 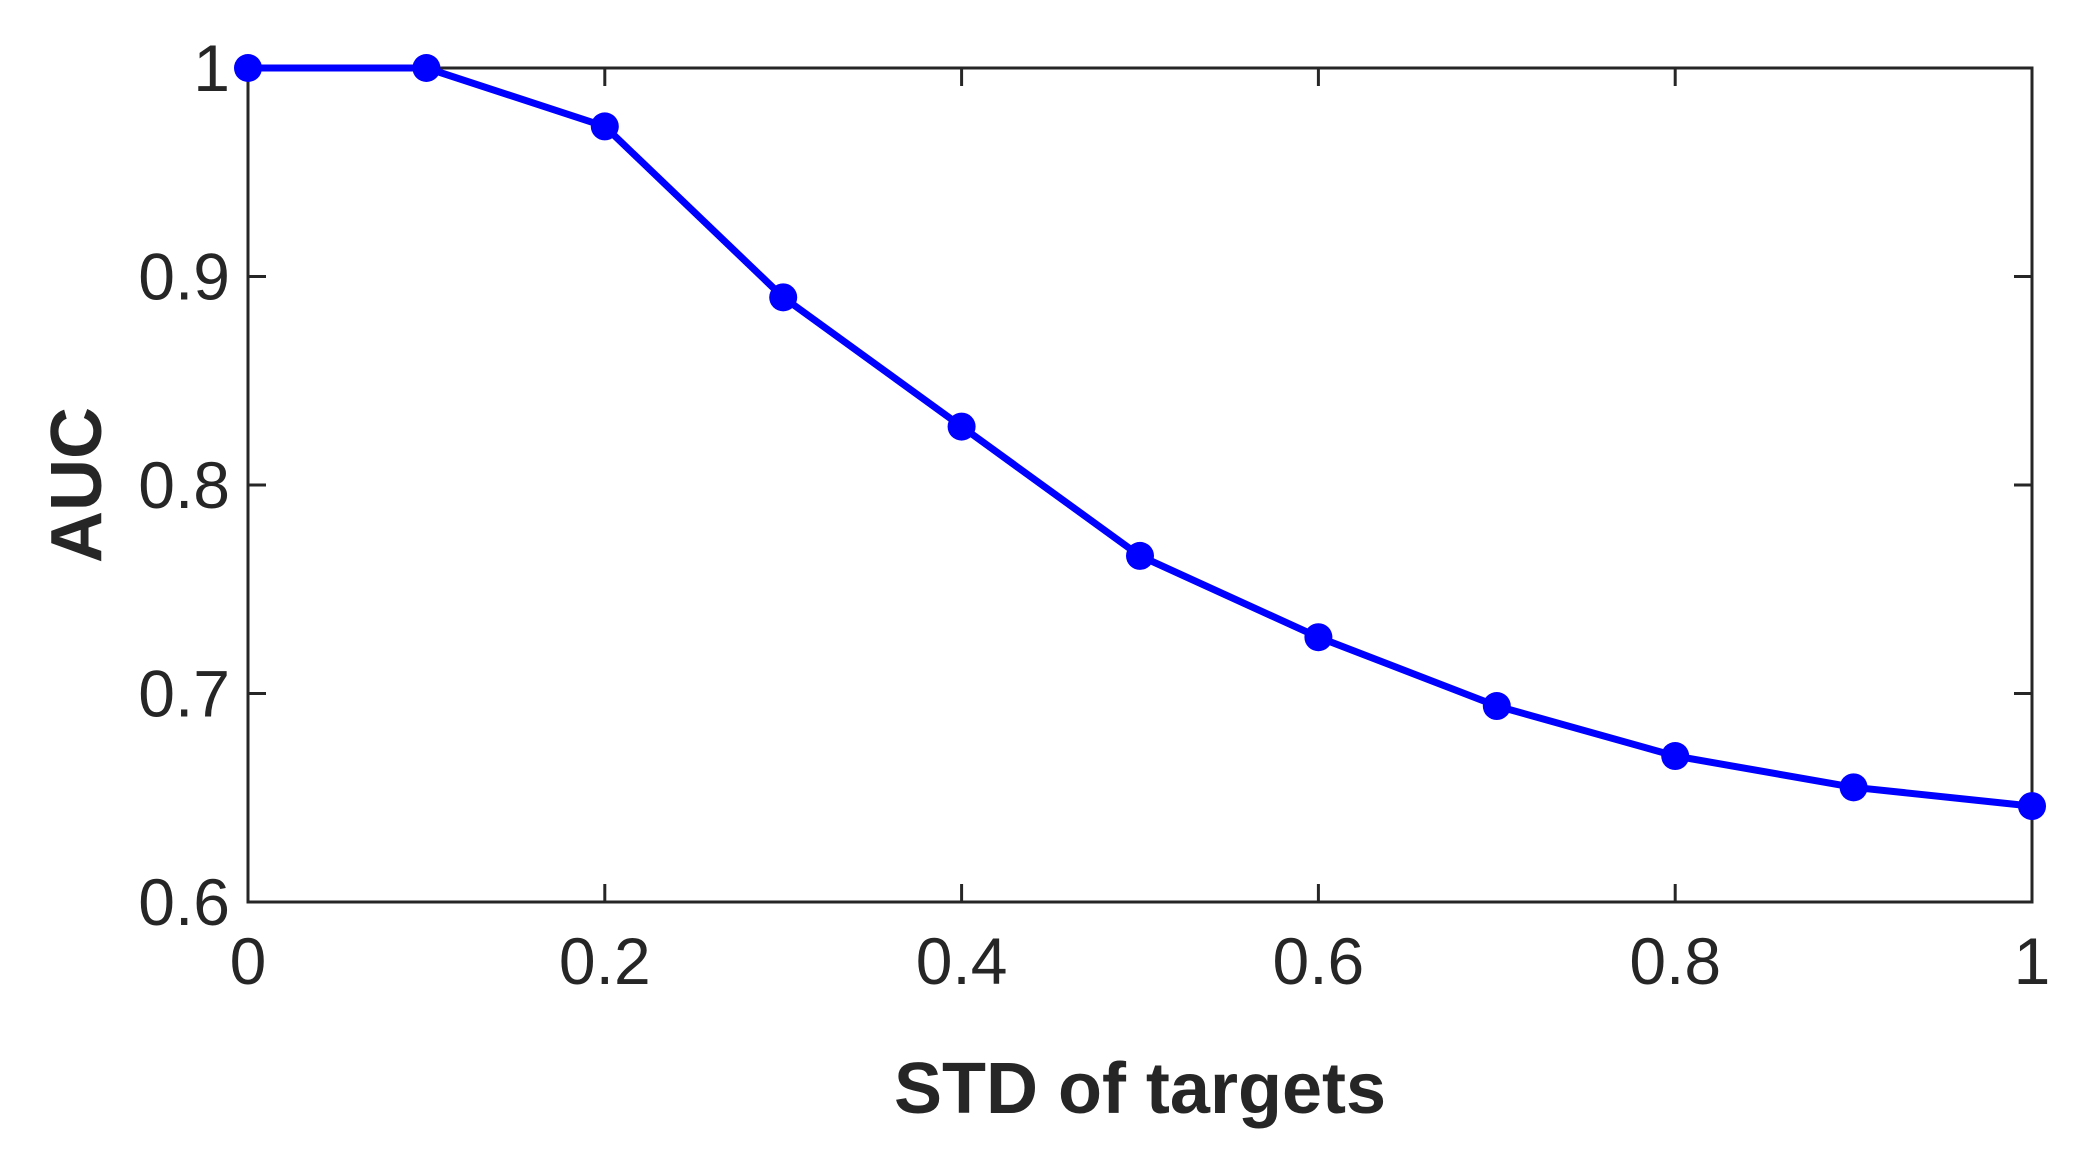 What do you see at coordinates (184, 902) in the screenshot?
I see `y-tick-label: 0.6` at bounding box center [184, 902].